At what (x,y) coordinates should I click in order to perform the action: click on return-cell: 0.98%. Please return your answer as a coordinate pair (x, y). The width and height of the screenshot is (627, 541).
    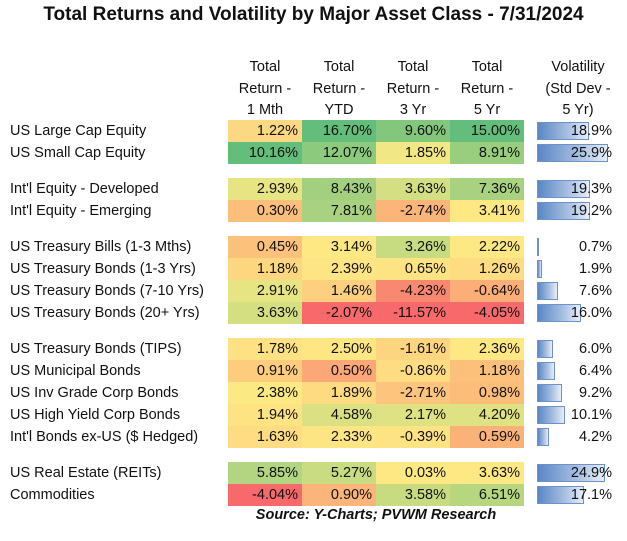
    Looking at the image, I should click on (487, 393).